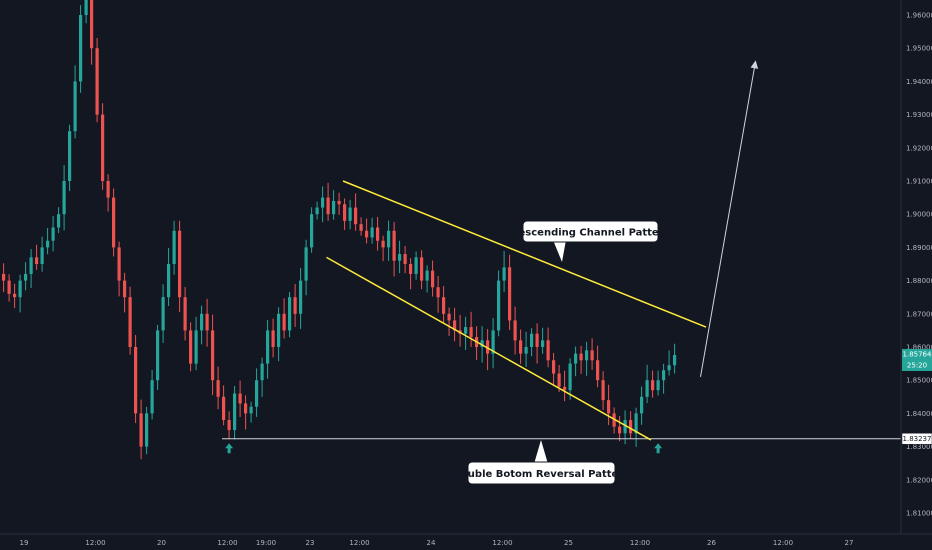 The image size is (932, 550). I want to click on price-tick-label: 1.82000, so click(919, 480).